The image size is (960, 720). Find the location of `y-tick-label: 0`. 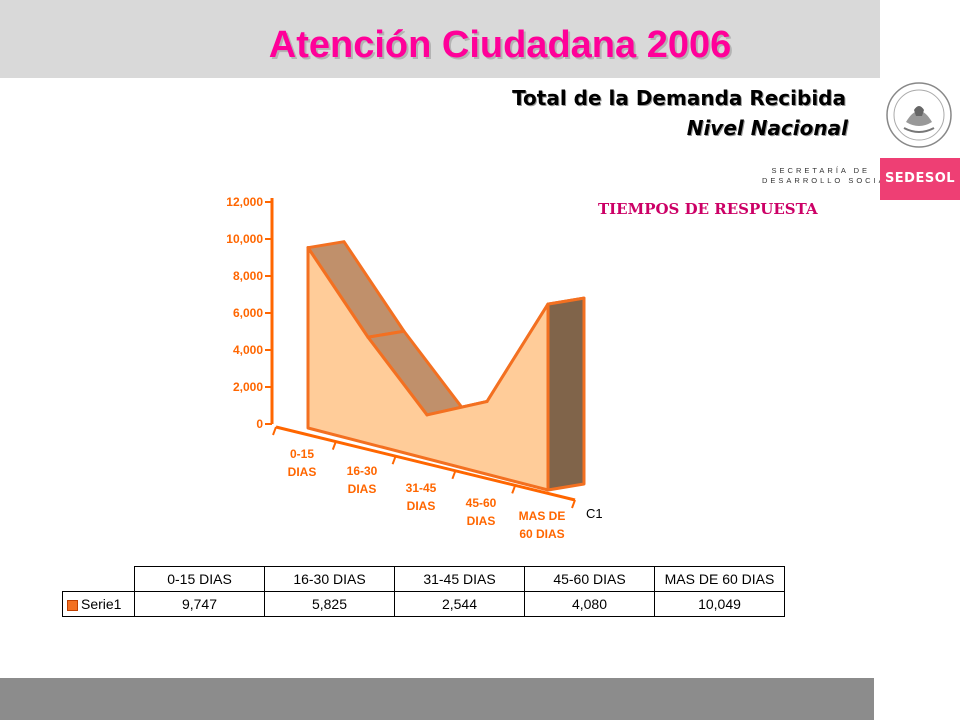

y-tick-label: 0 is located at coordinates (259, 424).